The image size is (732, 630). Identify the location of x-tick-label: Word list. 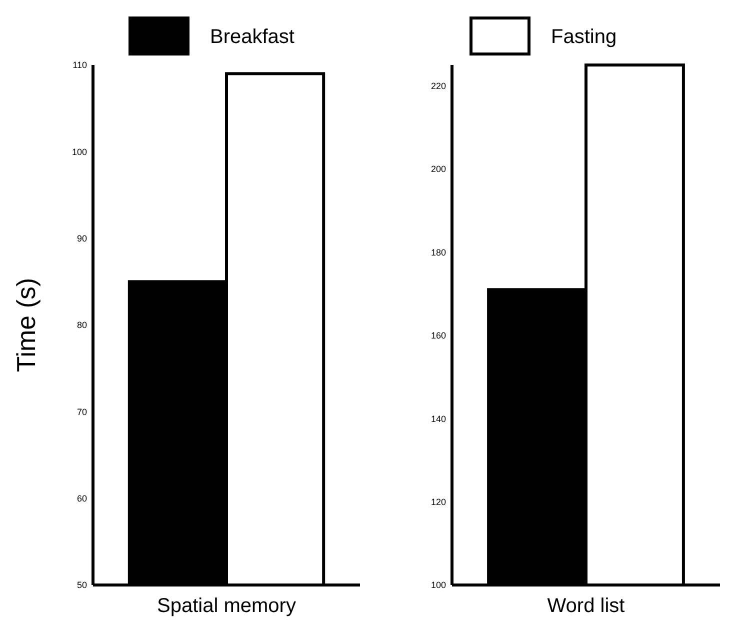
(586, 606).